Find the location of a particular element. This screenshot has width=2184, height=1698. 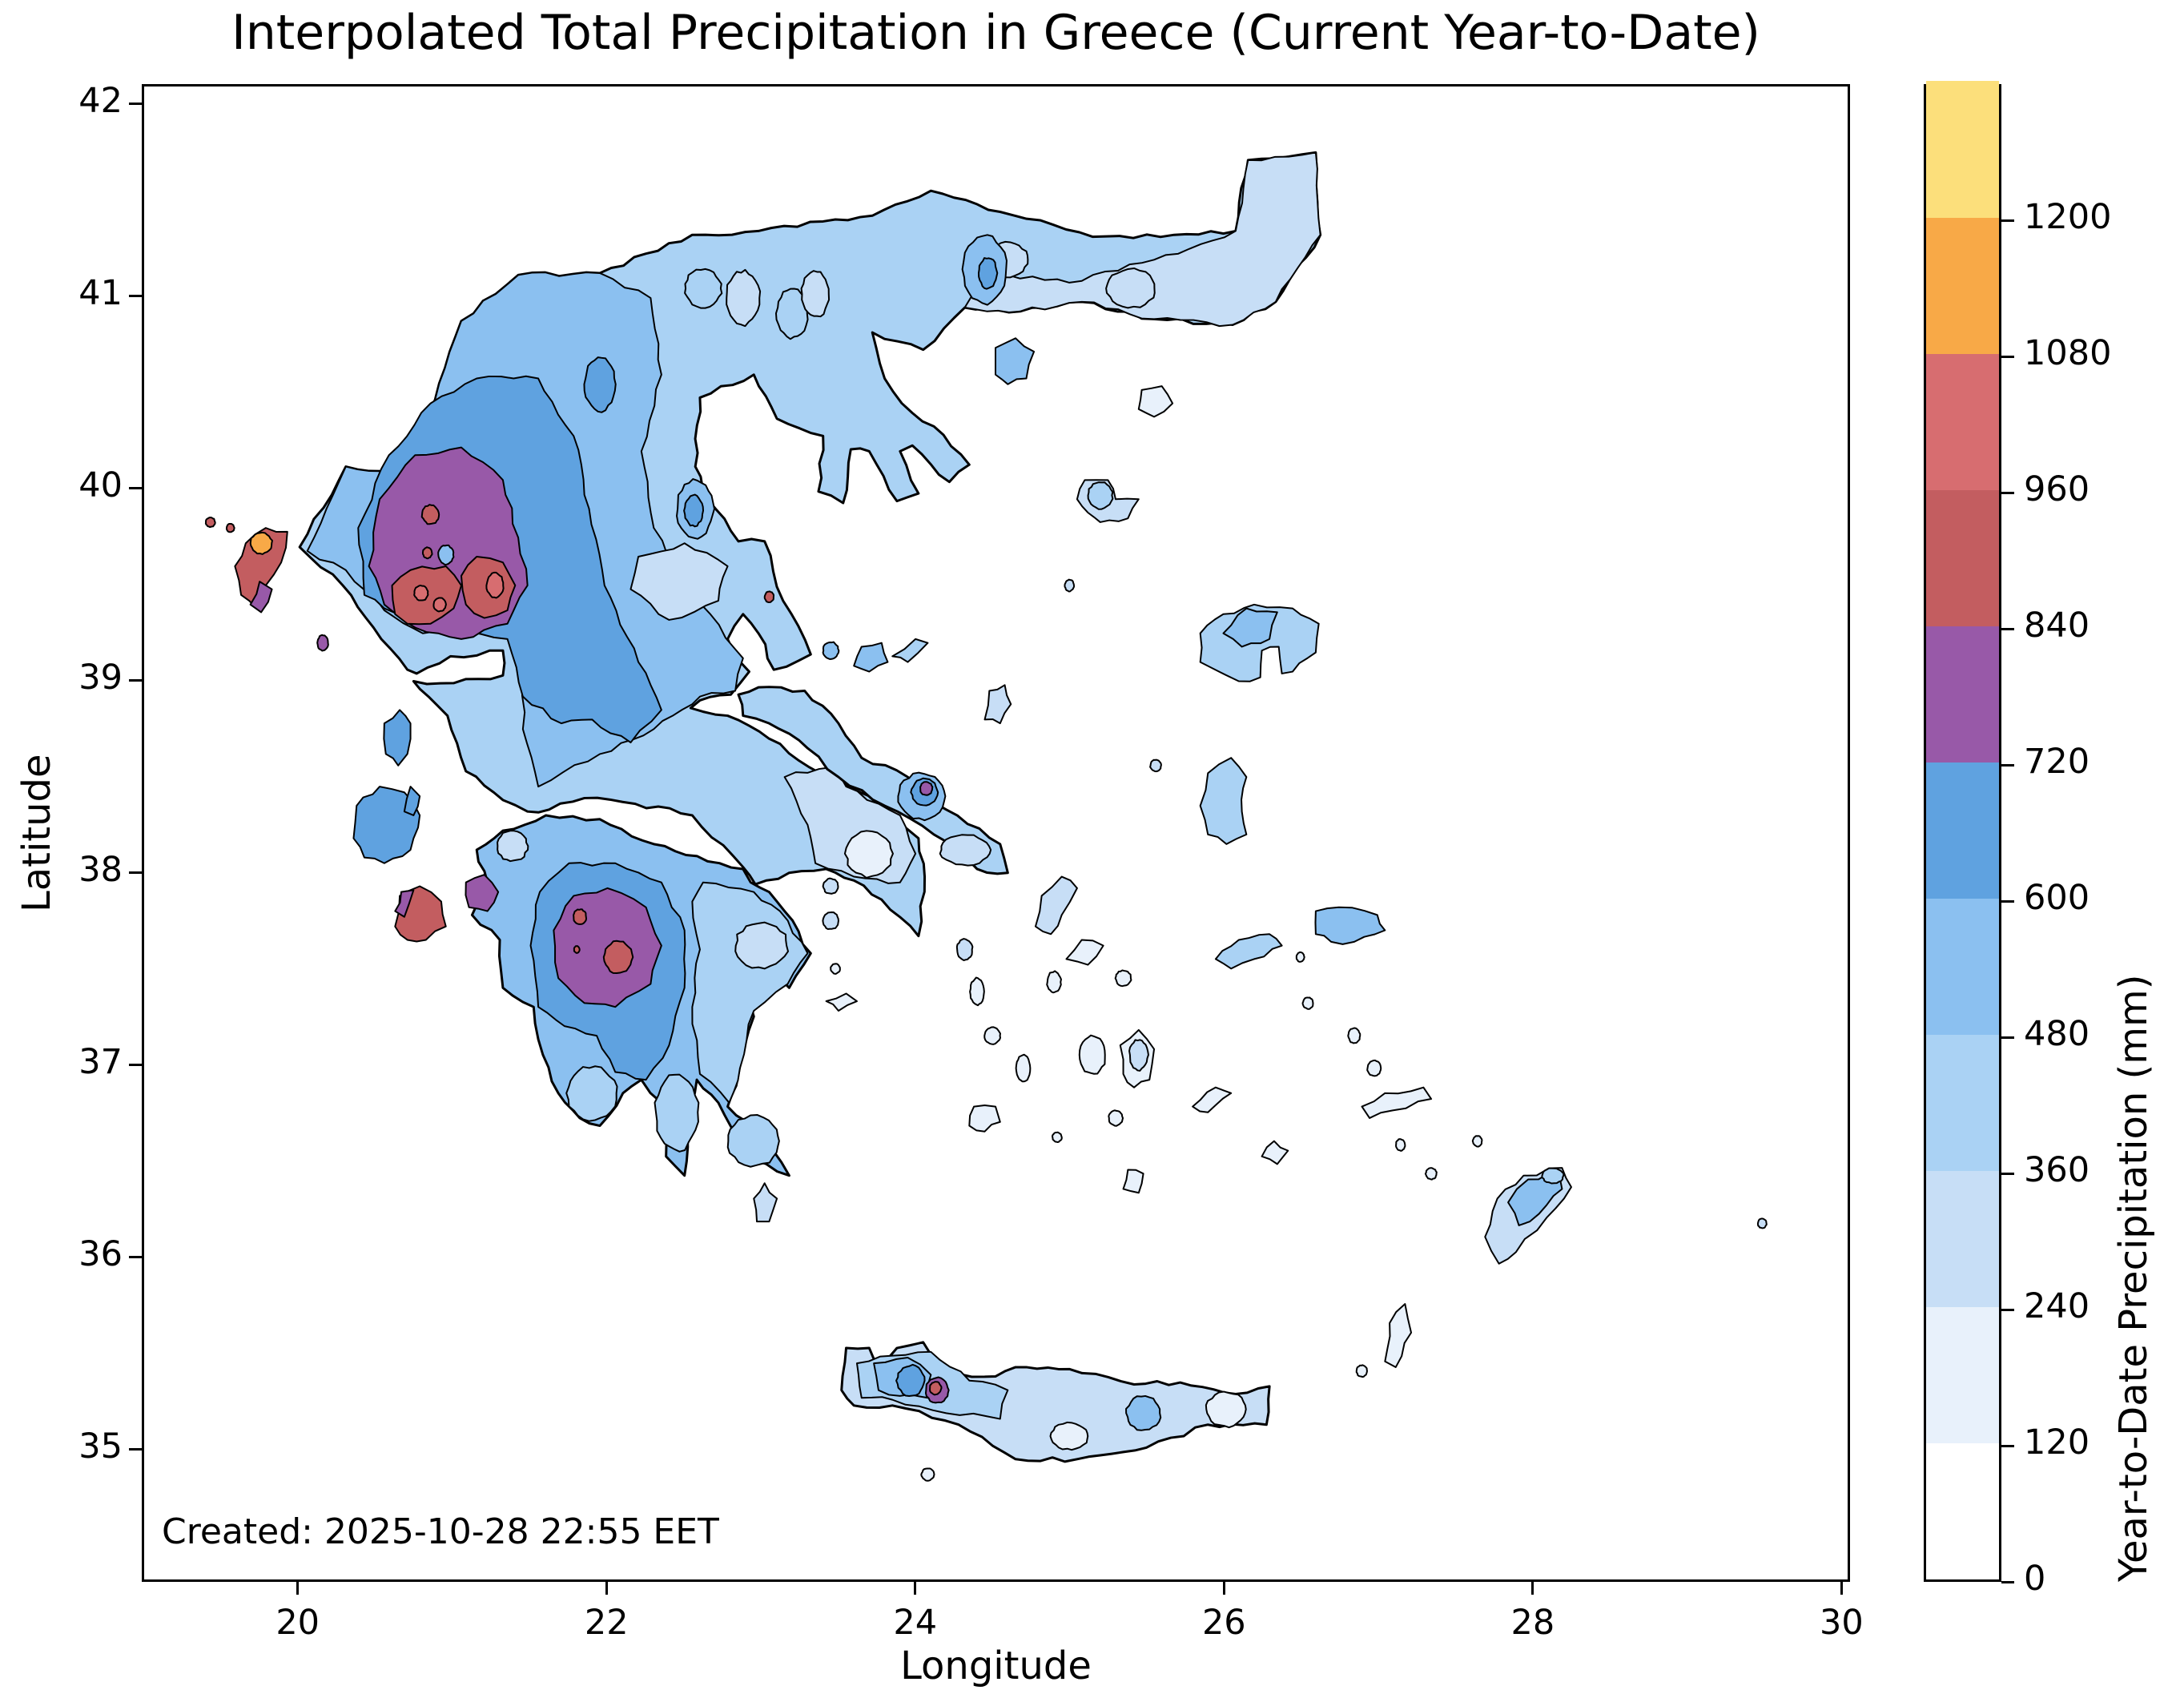

island-gavdos is located at coordinates (927, 1474).